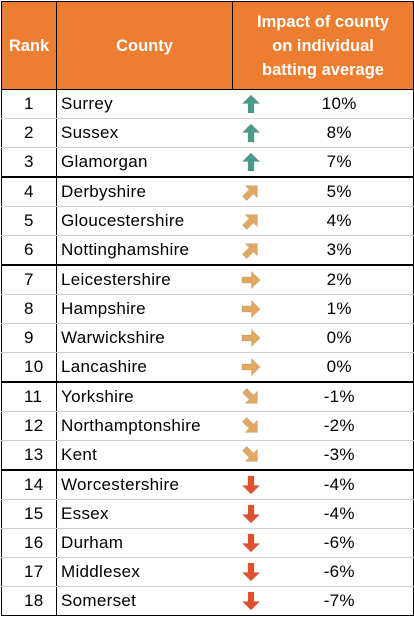  I want to click on county-cell: Essex, so click(144, 514).